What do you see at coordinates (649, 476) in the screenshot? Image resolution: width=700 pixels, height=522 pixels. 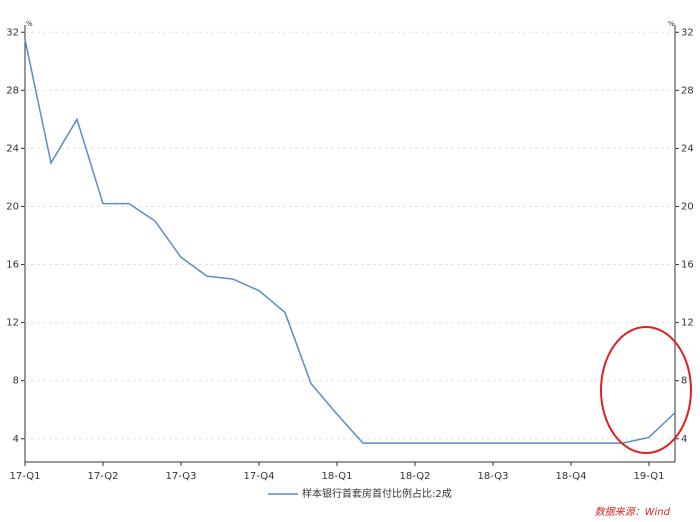 I see `x-tick-label: 19-Q1` at bounding box center [649, 476].